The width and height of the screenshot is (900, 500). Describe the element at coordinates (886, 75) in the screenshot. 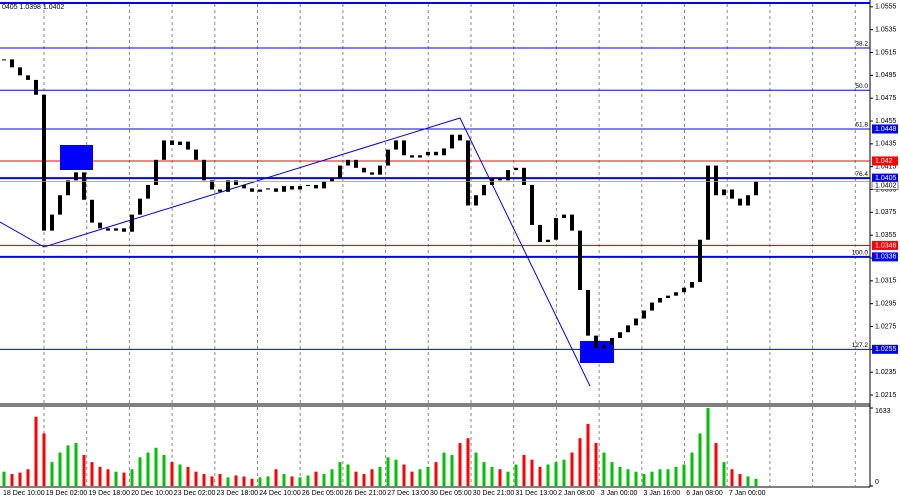

I see `y-tick-label: 1.0495` at that location.